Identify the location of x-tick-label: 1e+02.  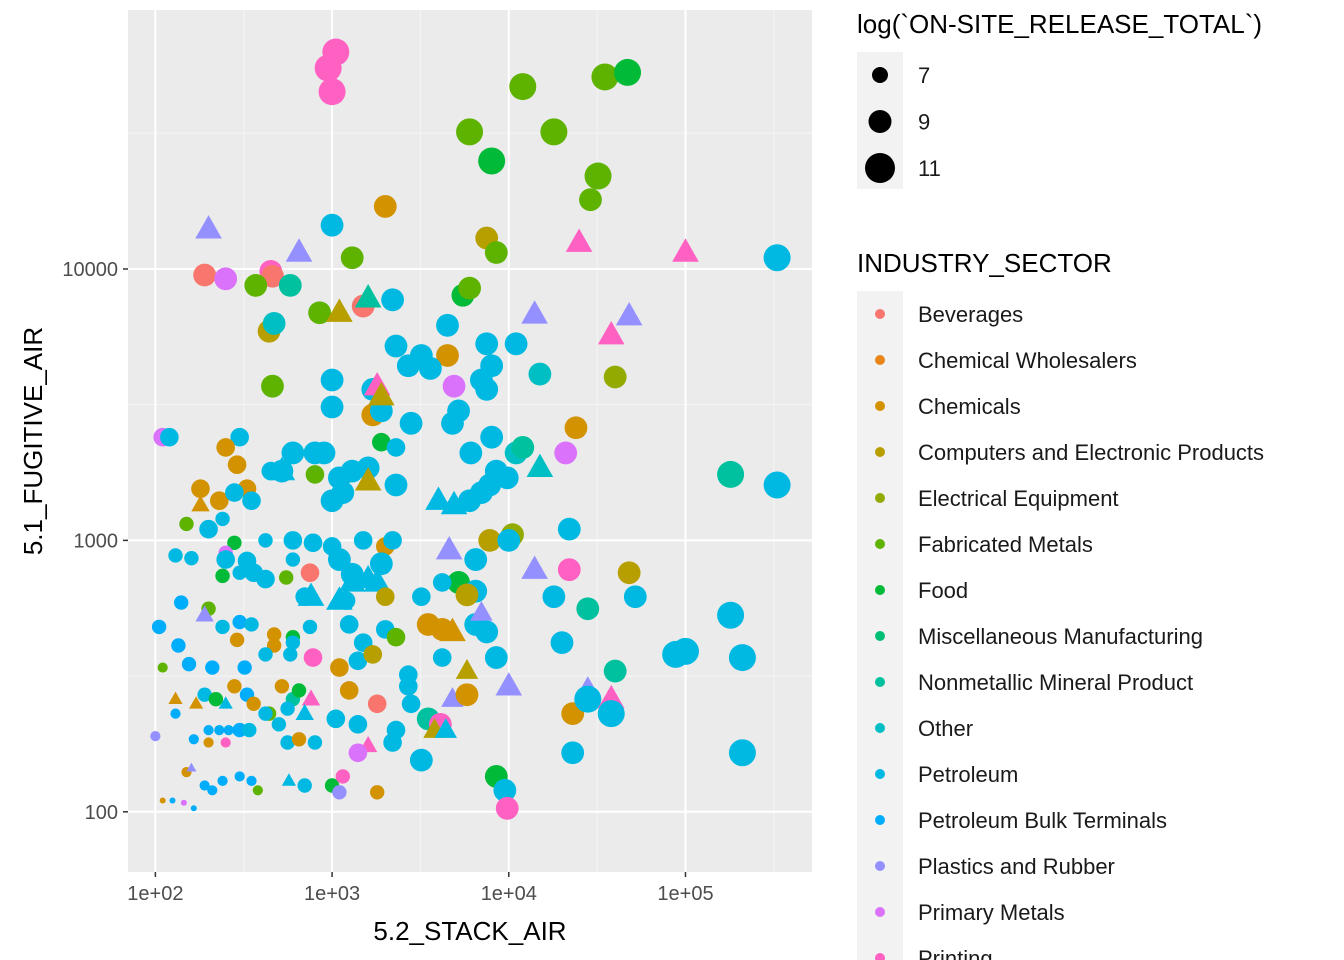
(155, 894).